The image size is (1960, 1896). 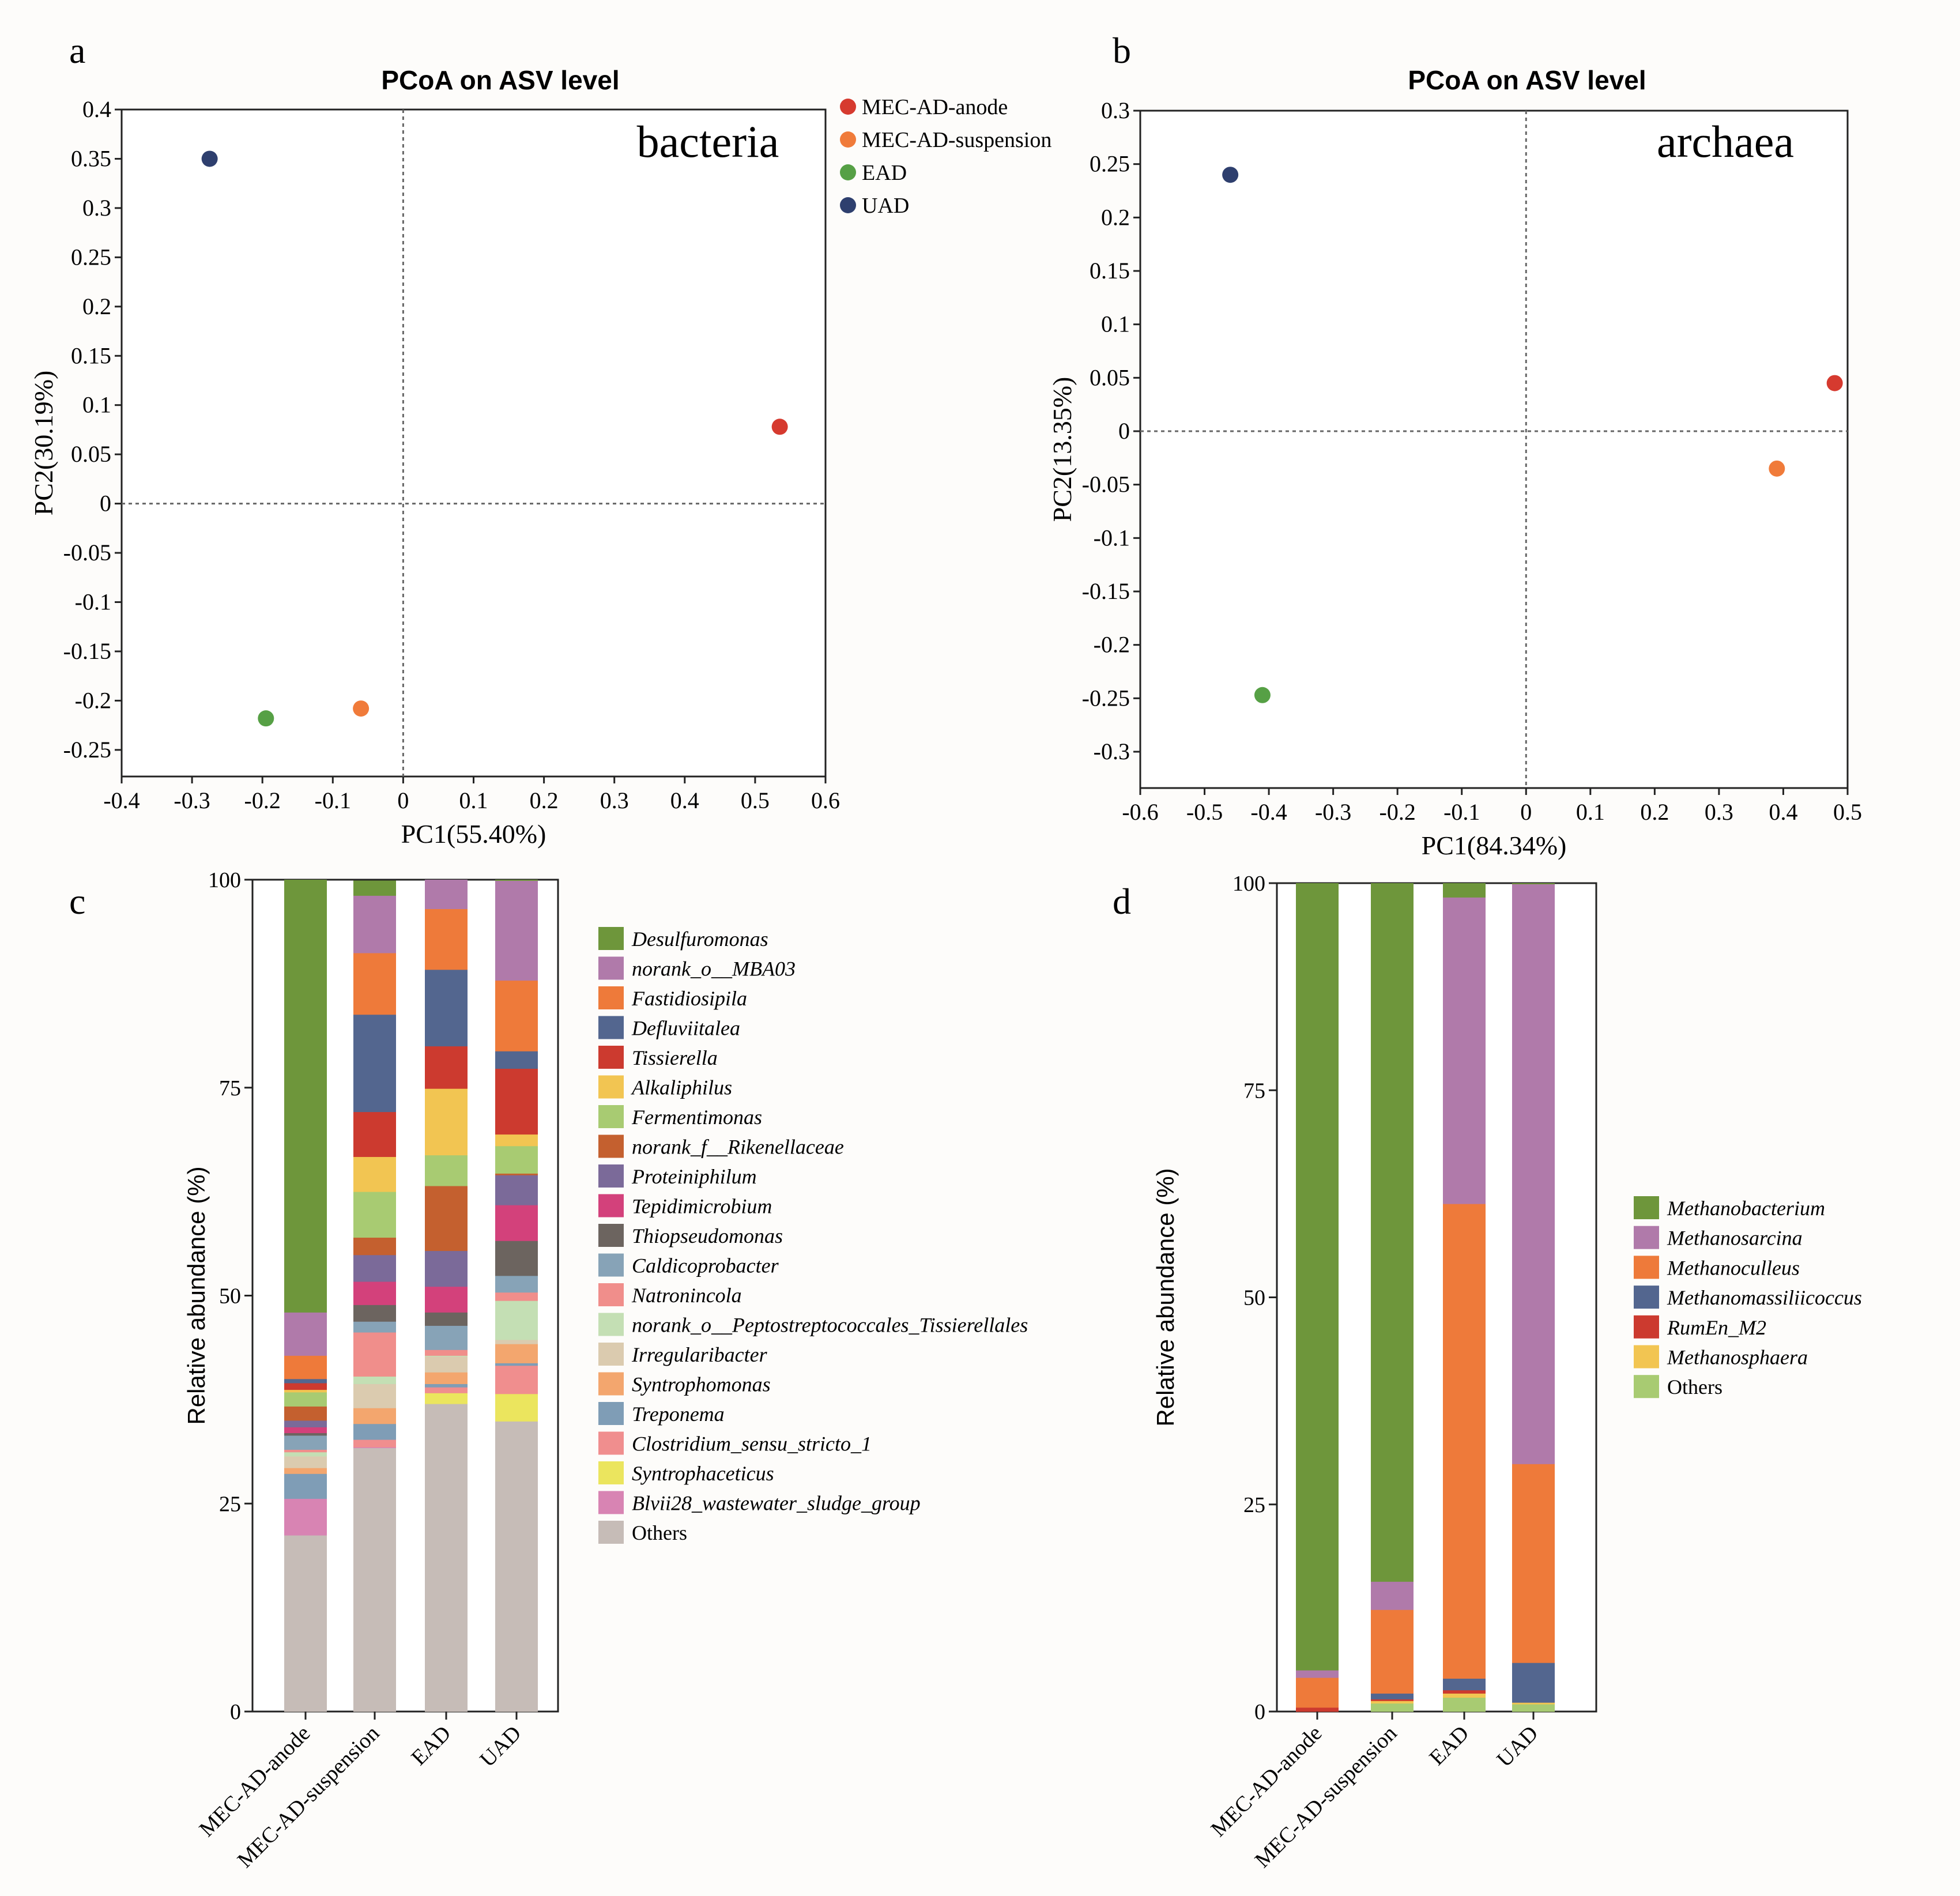 I want to click on y-tick-label: -0.1, so click(x=93, y=602).